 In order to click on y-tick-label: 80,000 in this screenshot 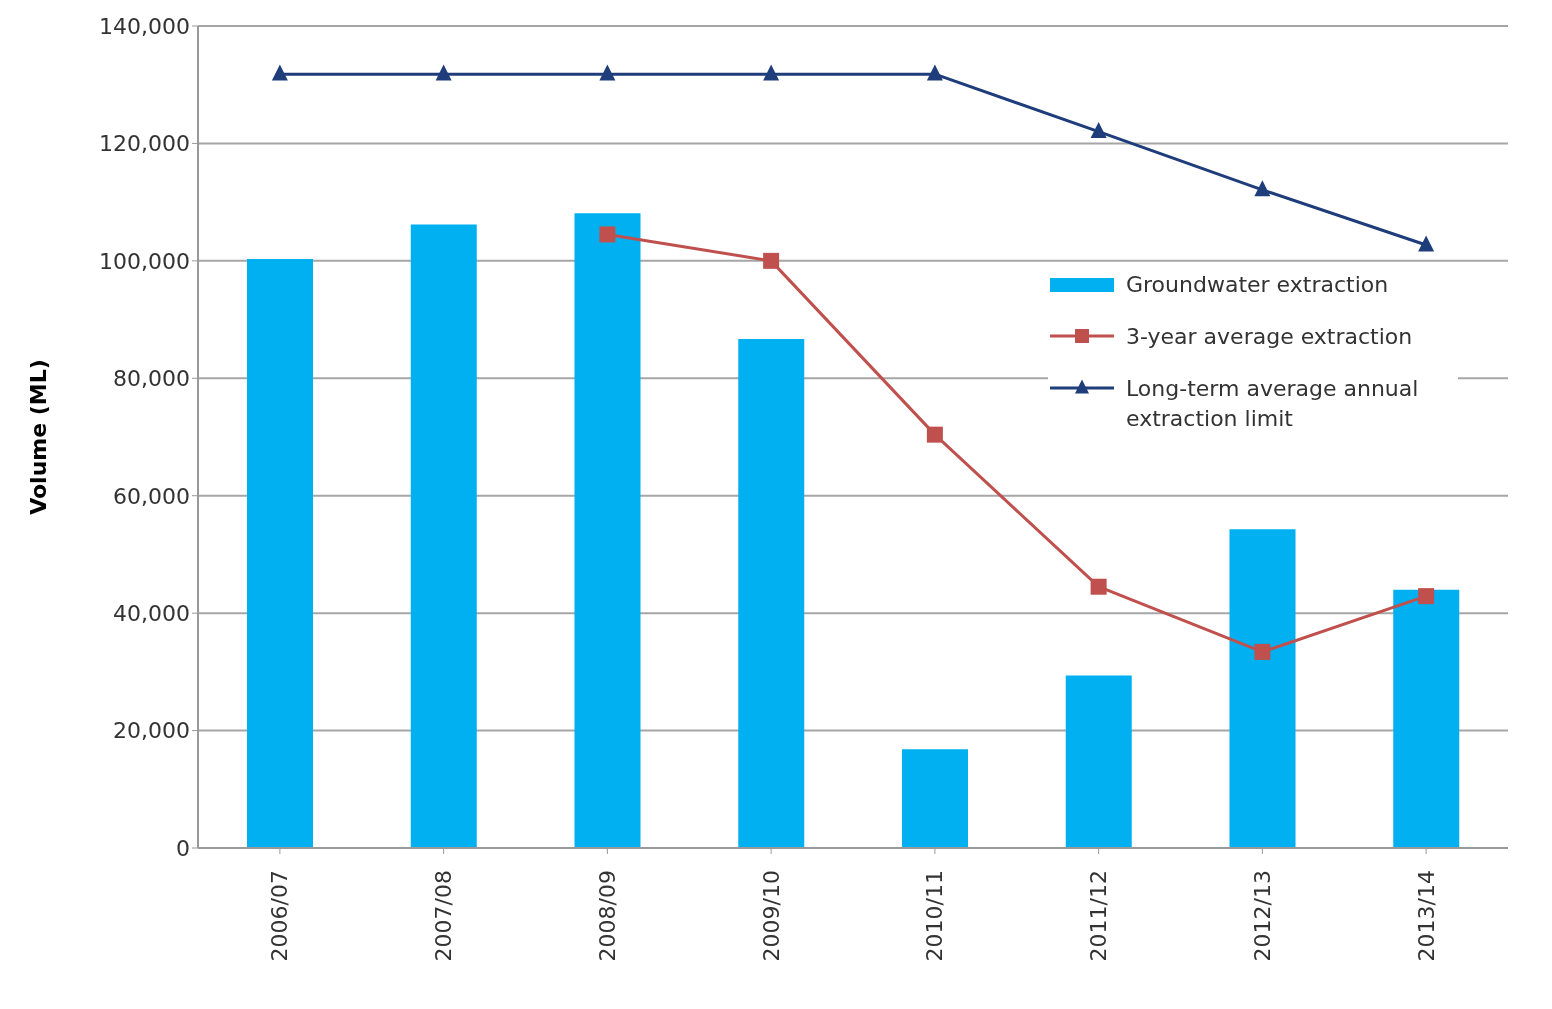, I will do `click(151, 379)`.